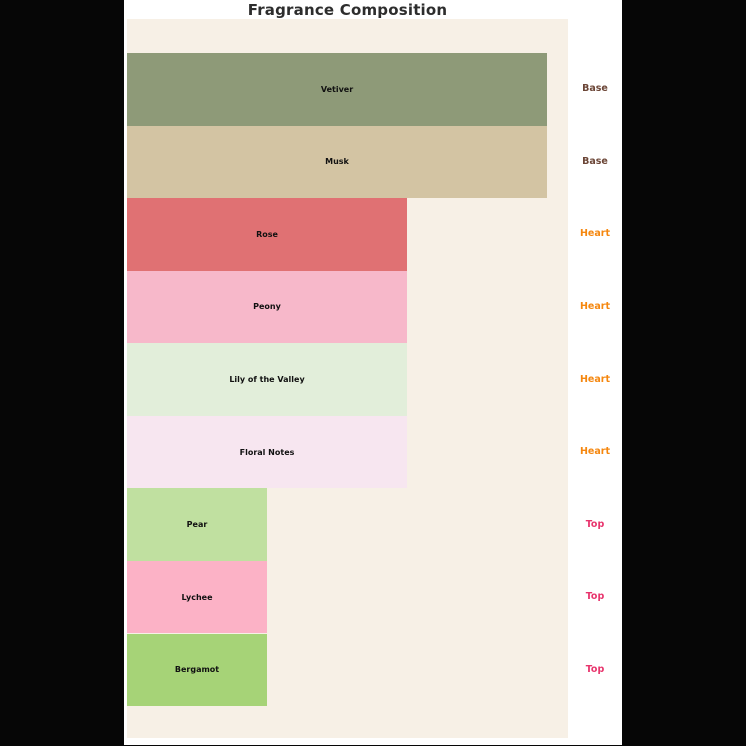 The width and height of the screenshot is (746, 746). I want to click on bar-label-vetiver: Vetiver, so click(337, 89).